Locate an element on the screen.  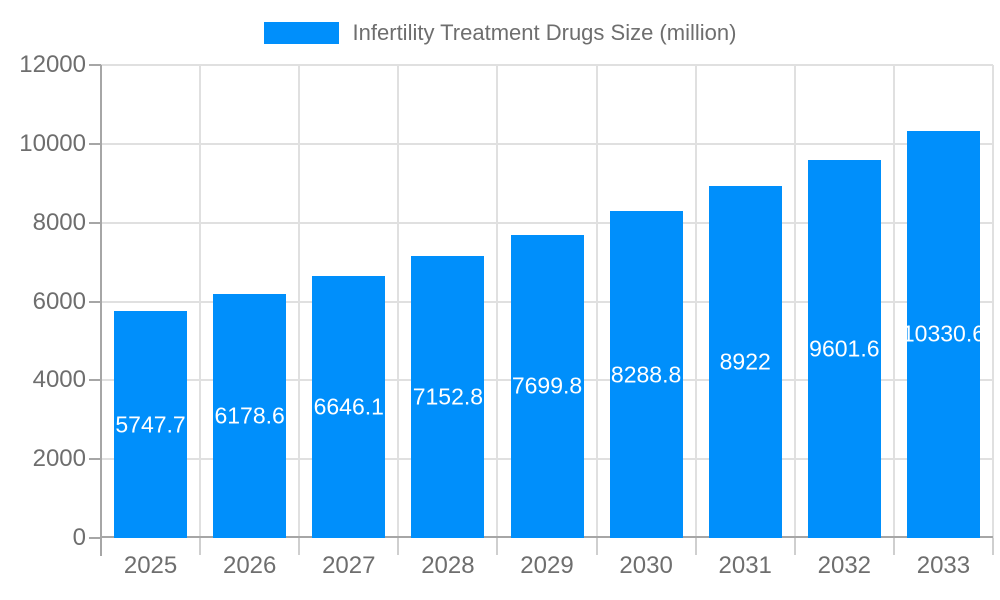
bar-value-label: 9601.6 is located at coordinates (844, 348).